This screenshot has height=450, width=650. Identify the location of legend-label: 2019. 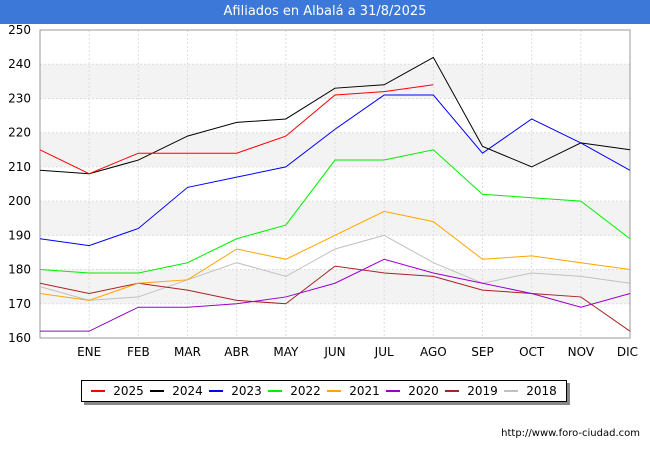
(482, 391).